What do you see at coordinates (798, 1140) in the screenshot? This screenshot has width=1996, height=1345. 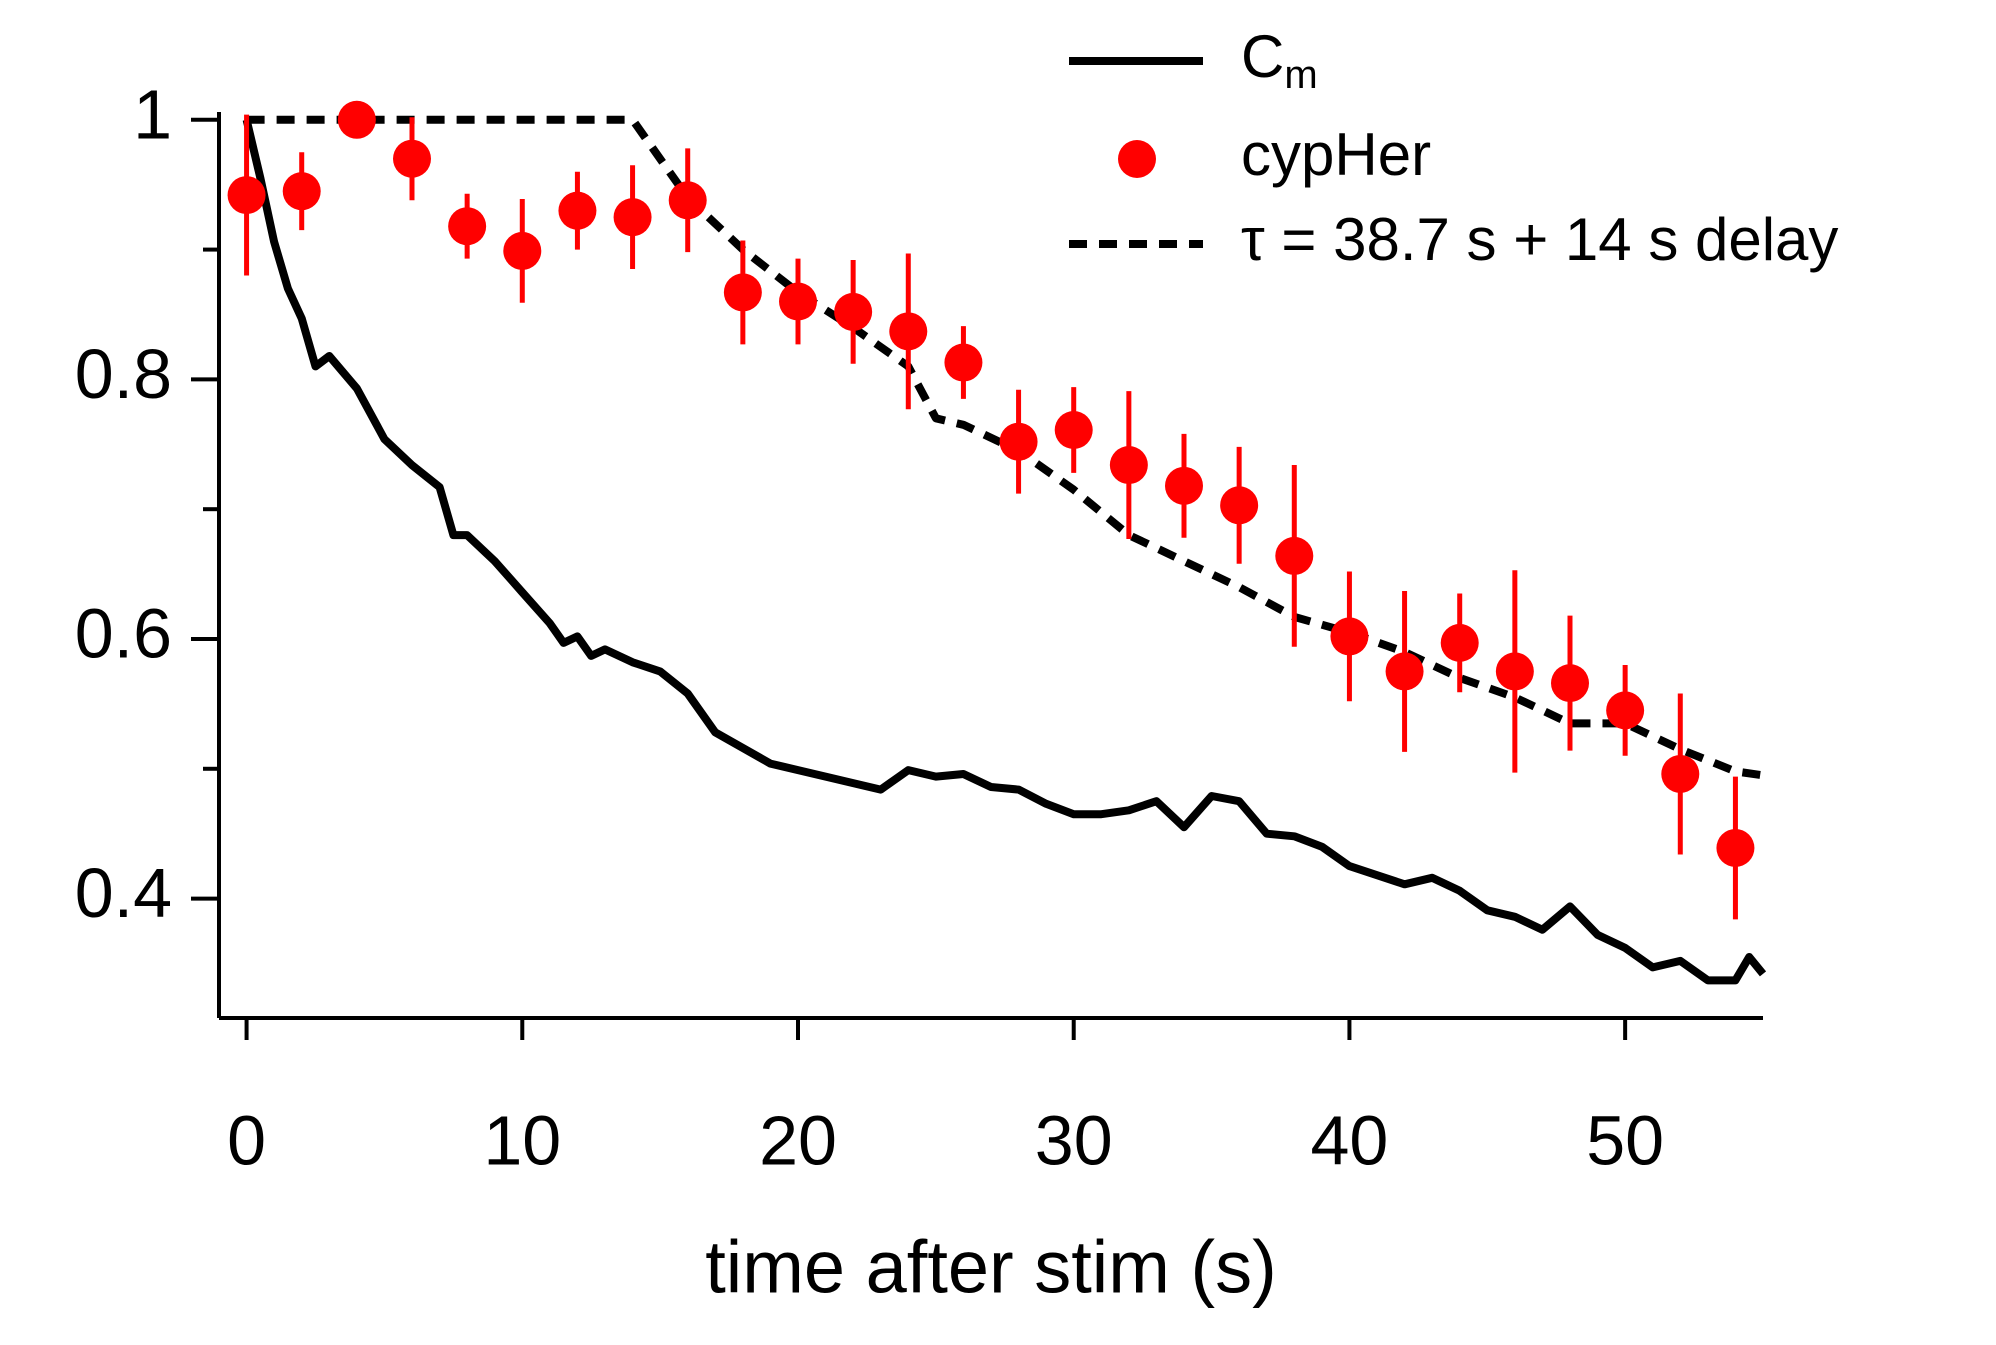 I see `x-tick-label: 20` at bounding box center [798, 1140].